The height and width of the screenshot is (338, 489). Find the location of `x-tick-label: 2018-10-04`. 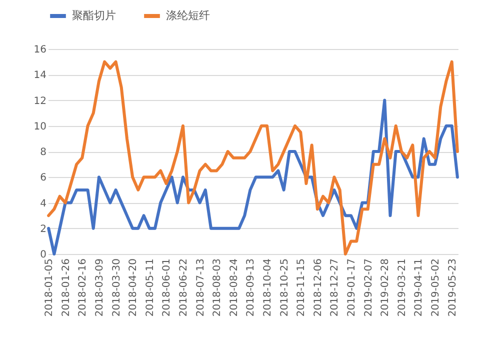

x-tick-label: 2018-10-04 is located at coordinates (268, 287).